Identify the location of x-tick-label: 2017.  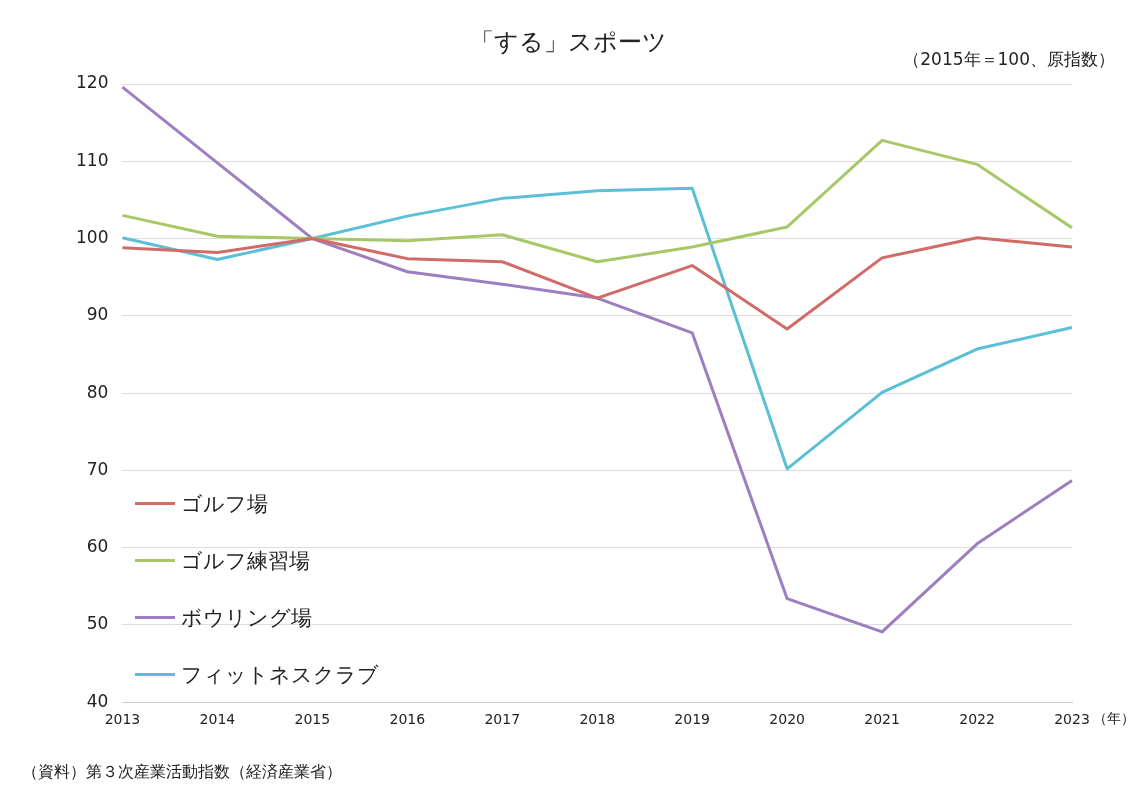
(502, 719).